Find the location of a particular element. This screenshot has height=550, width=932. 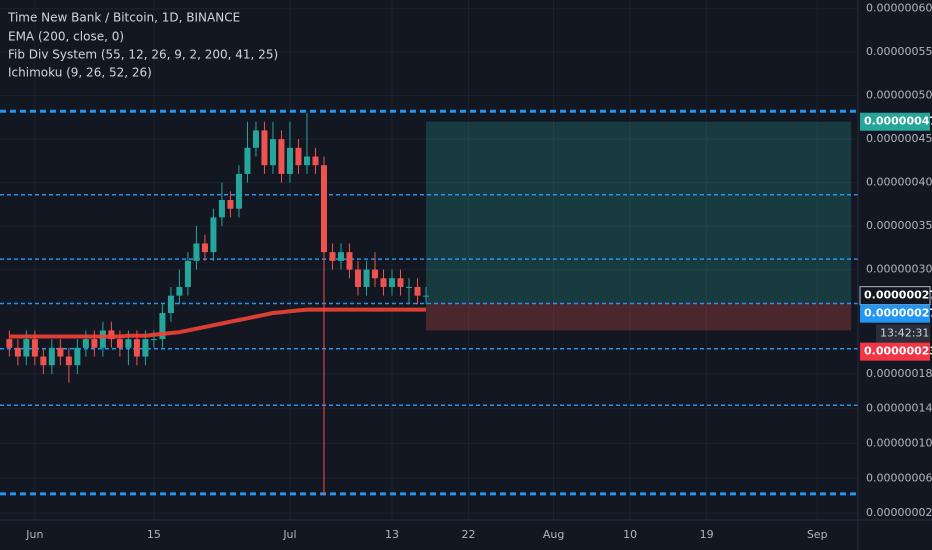

y-tick-label: 0.00000006 is located at coordinates (899, 477).